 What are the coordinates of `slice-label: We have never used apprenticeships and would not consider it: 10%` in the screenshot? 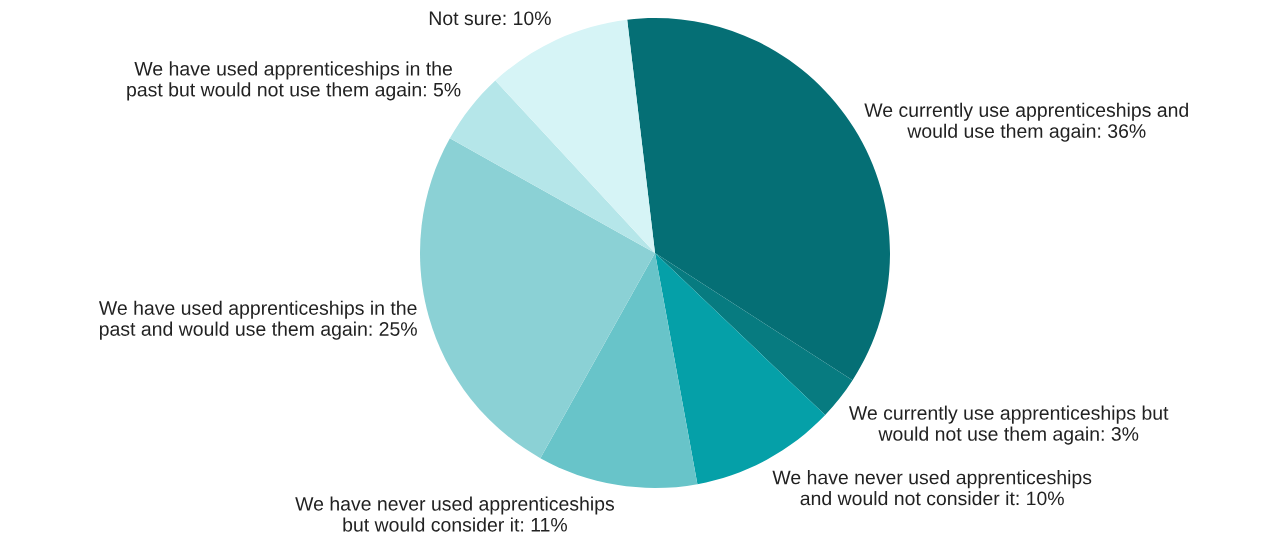 It's located at (932, 488).